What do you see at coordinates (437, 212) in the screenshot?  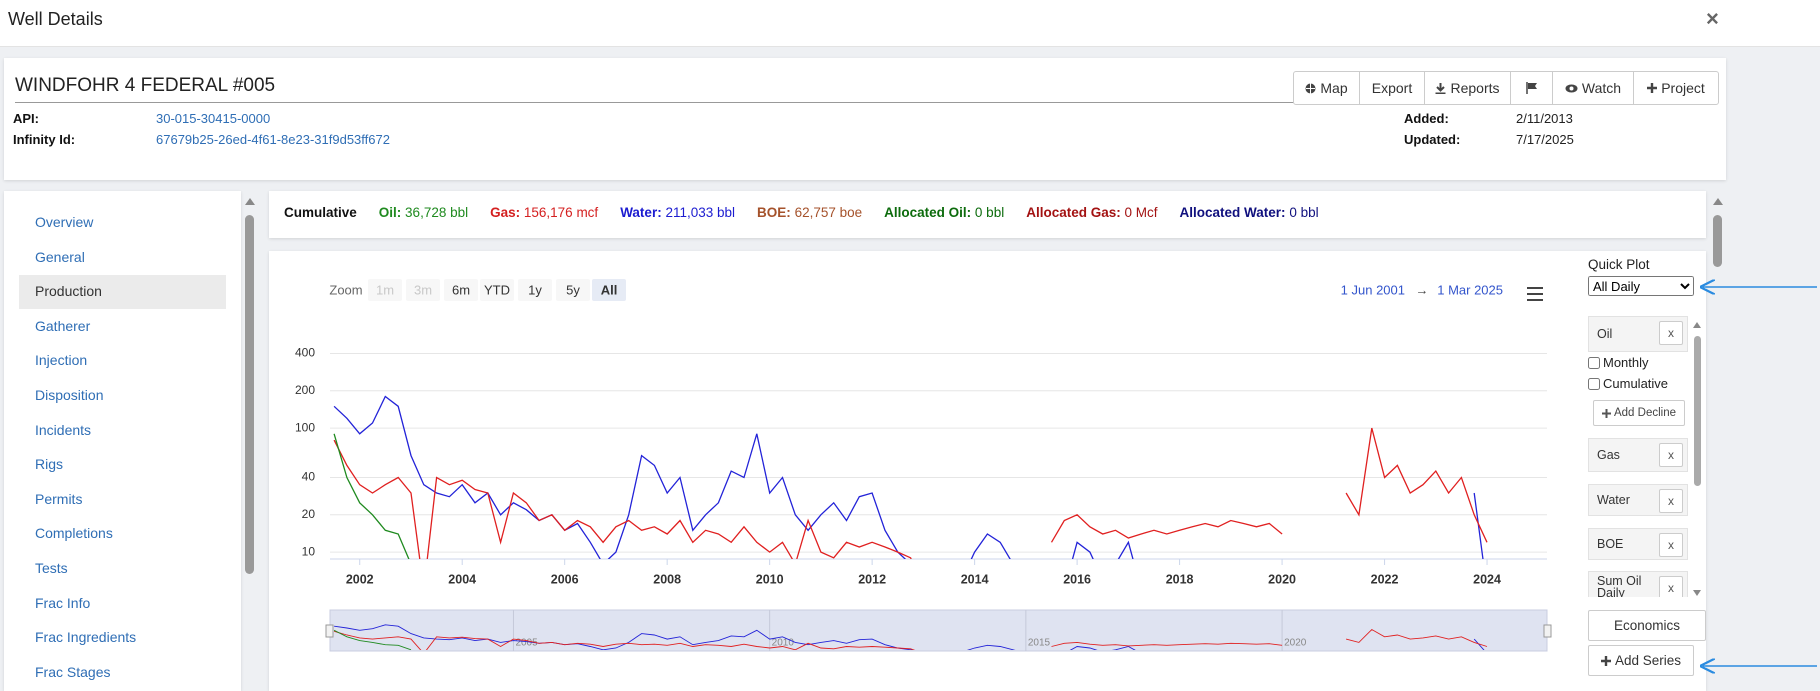 I see `cumulative-item-value: 36,728 bbl` at bounding box center [437, 212].